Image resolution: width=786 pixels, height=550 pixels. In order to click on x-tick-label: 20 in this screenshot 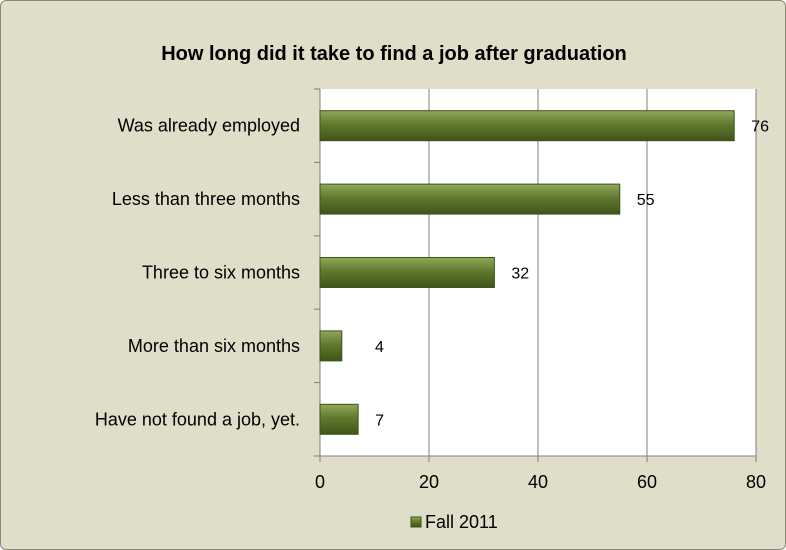, I will do `click(429, 482)`.